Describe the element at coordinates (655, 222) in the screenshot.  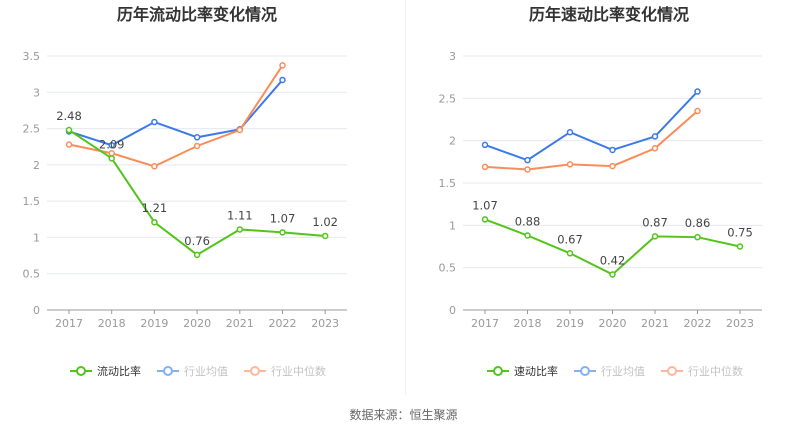
I see `data-label: 0.87` at that location.